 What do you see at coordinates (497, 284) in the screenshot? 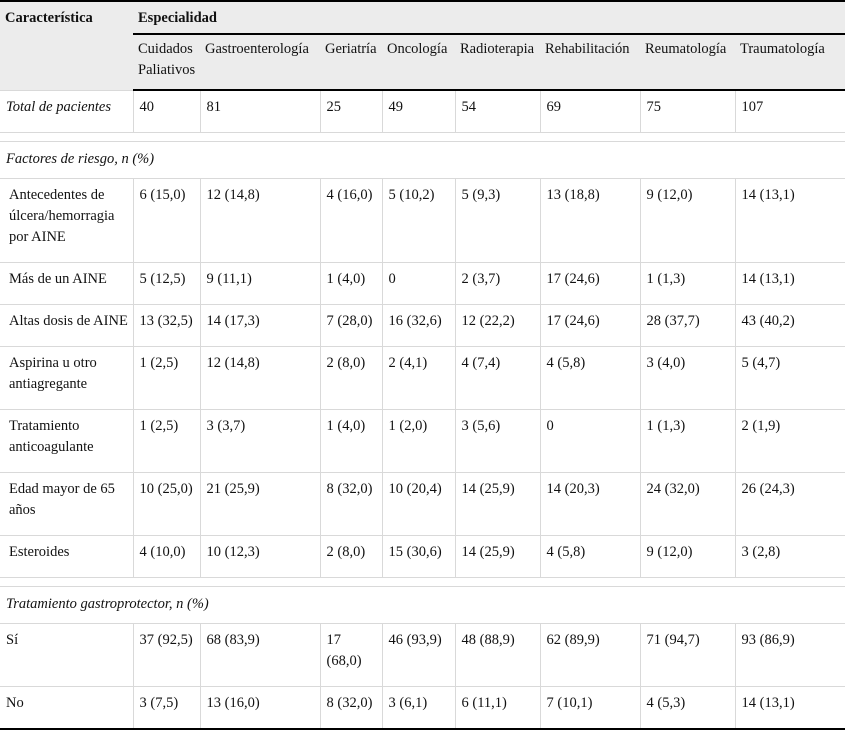
I see `value-cell: 2 (3,7)` at bounding box center [497, 284].